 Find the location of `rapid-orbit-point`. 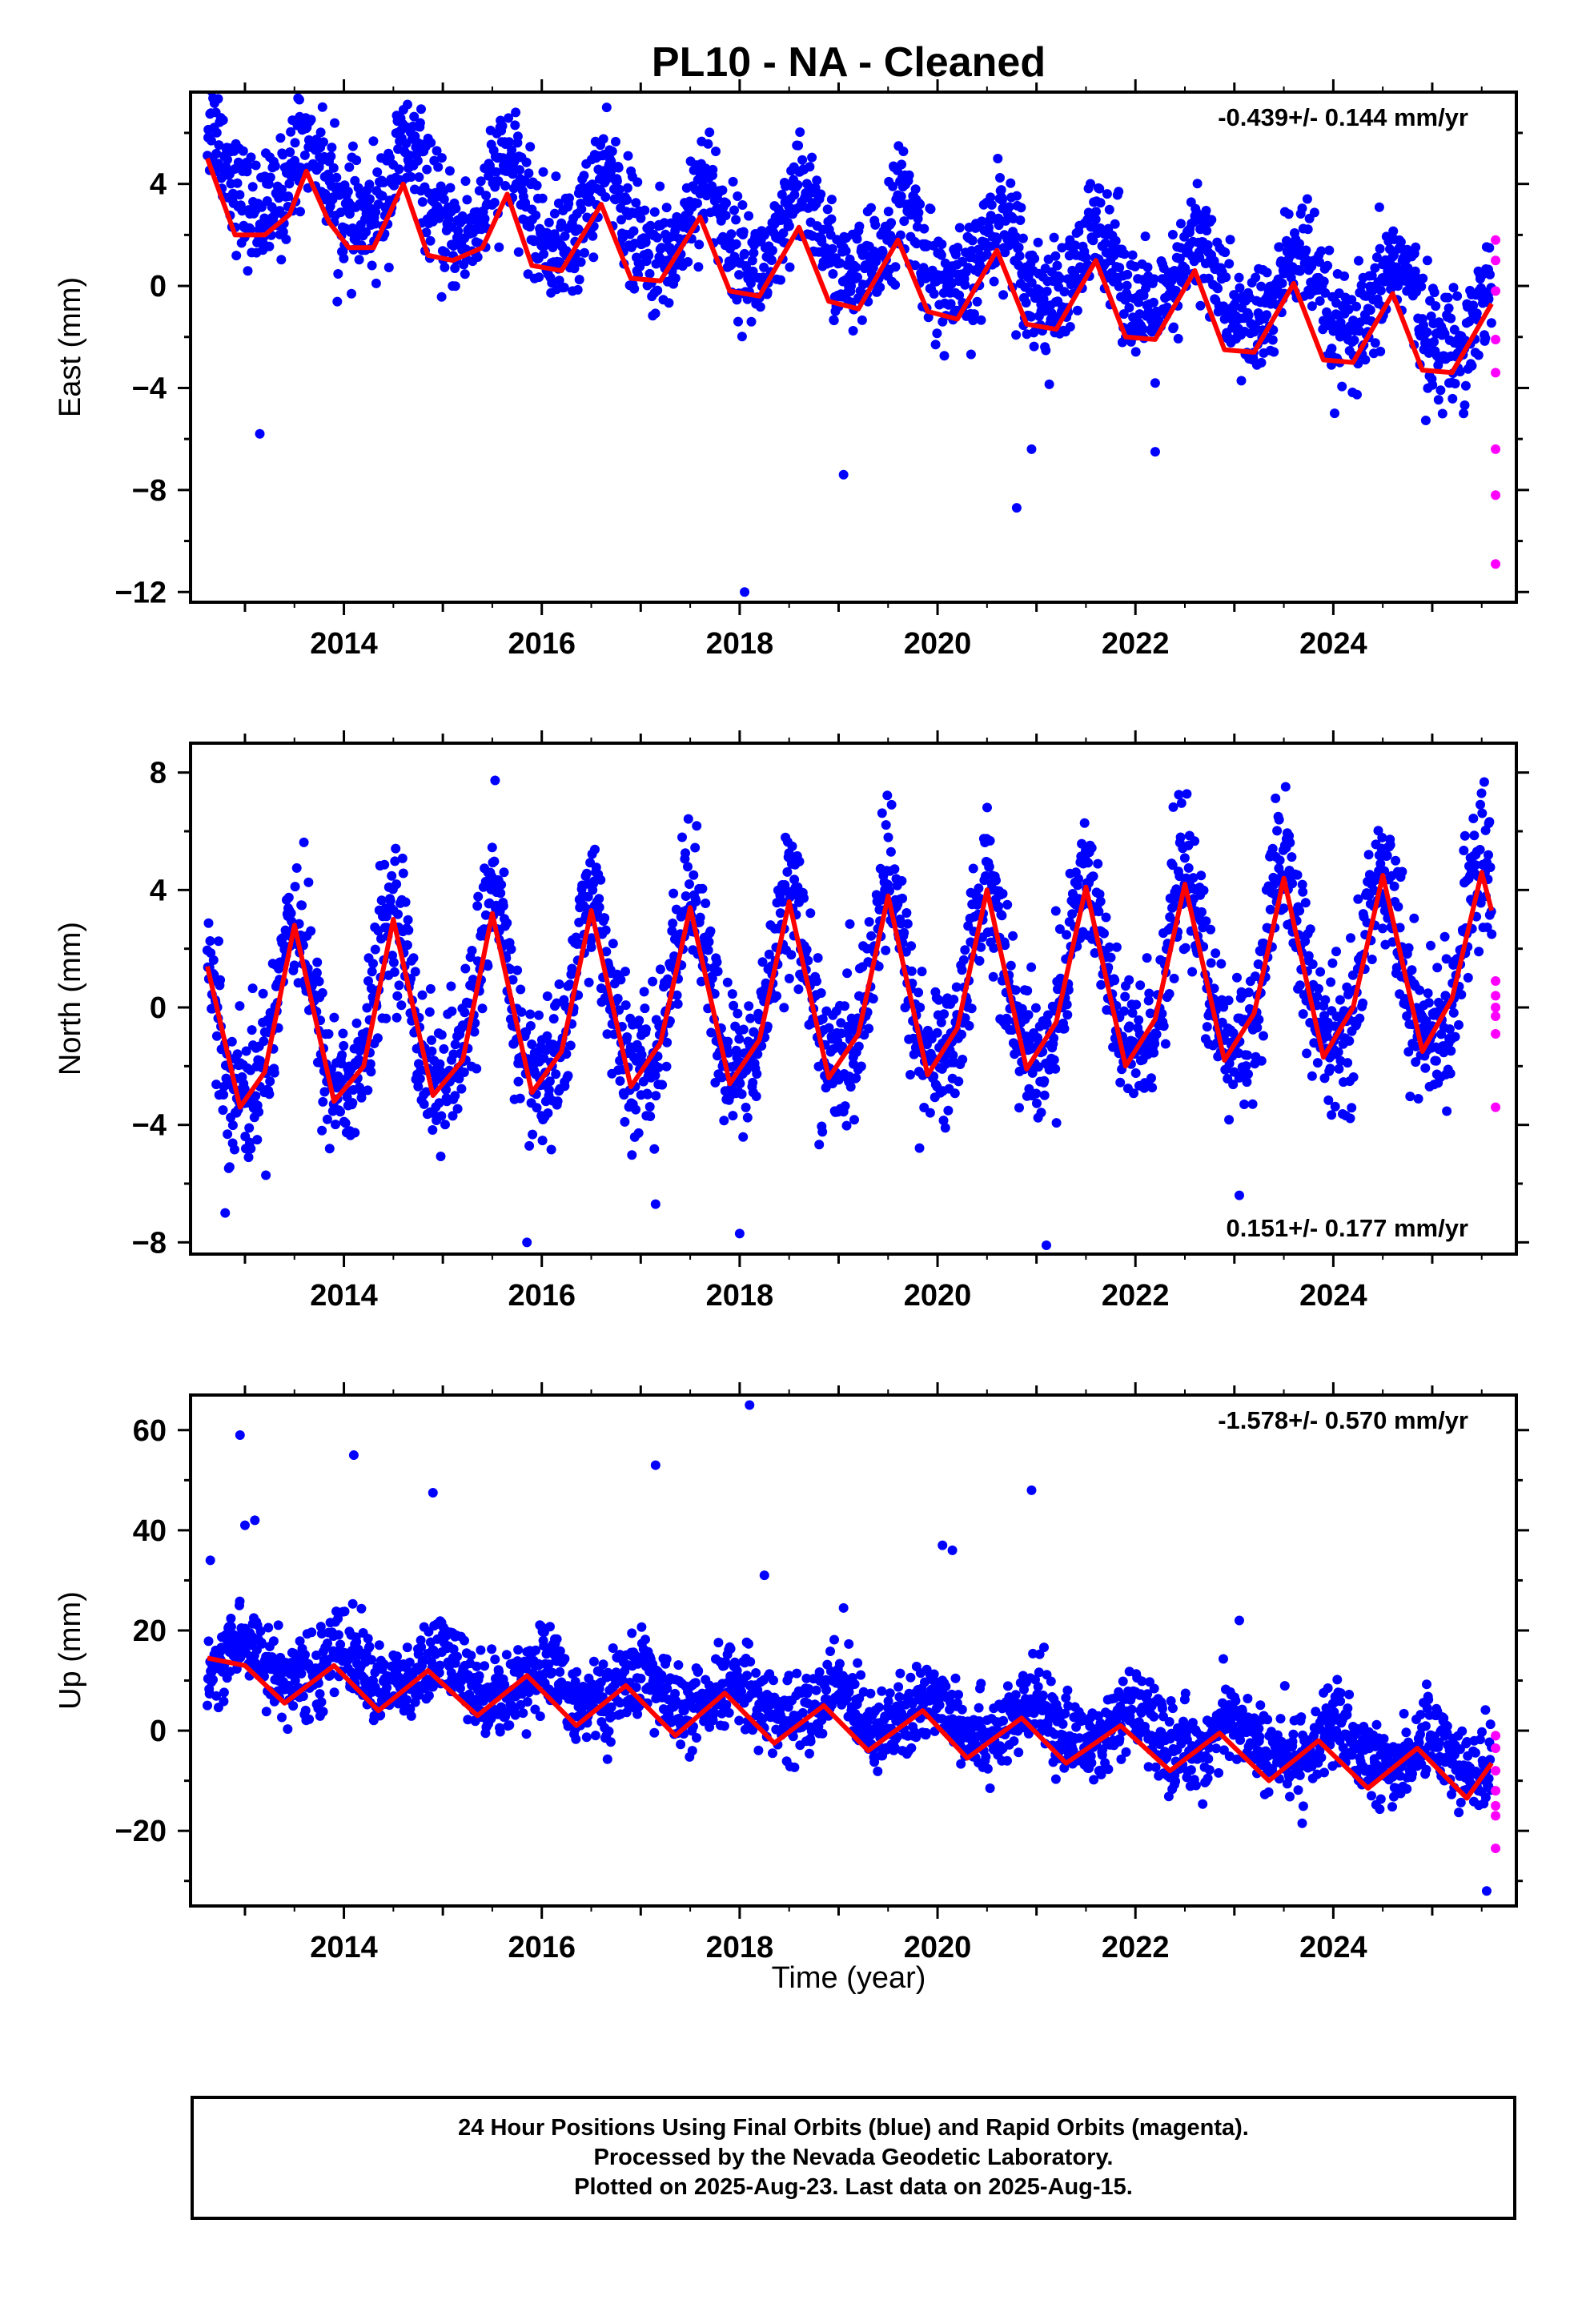

rapid-orbit-point is located at coordinates (1496, 291).